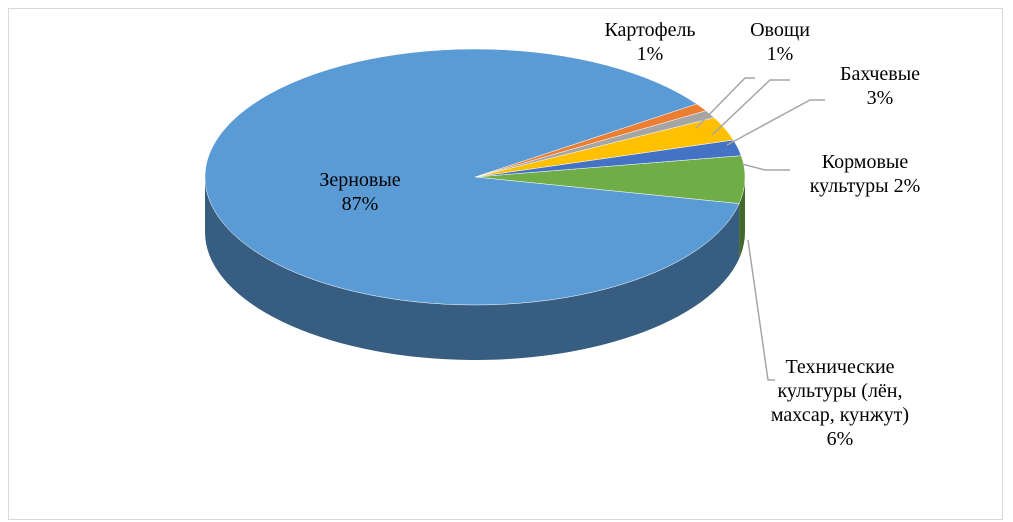  What do you see at coordinates (880, 98) in the screenshot?
I see `value-label: 3%` at bounding box center [880, 98].